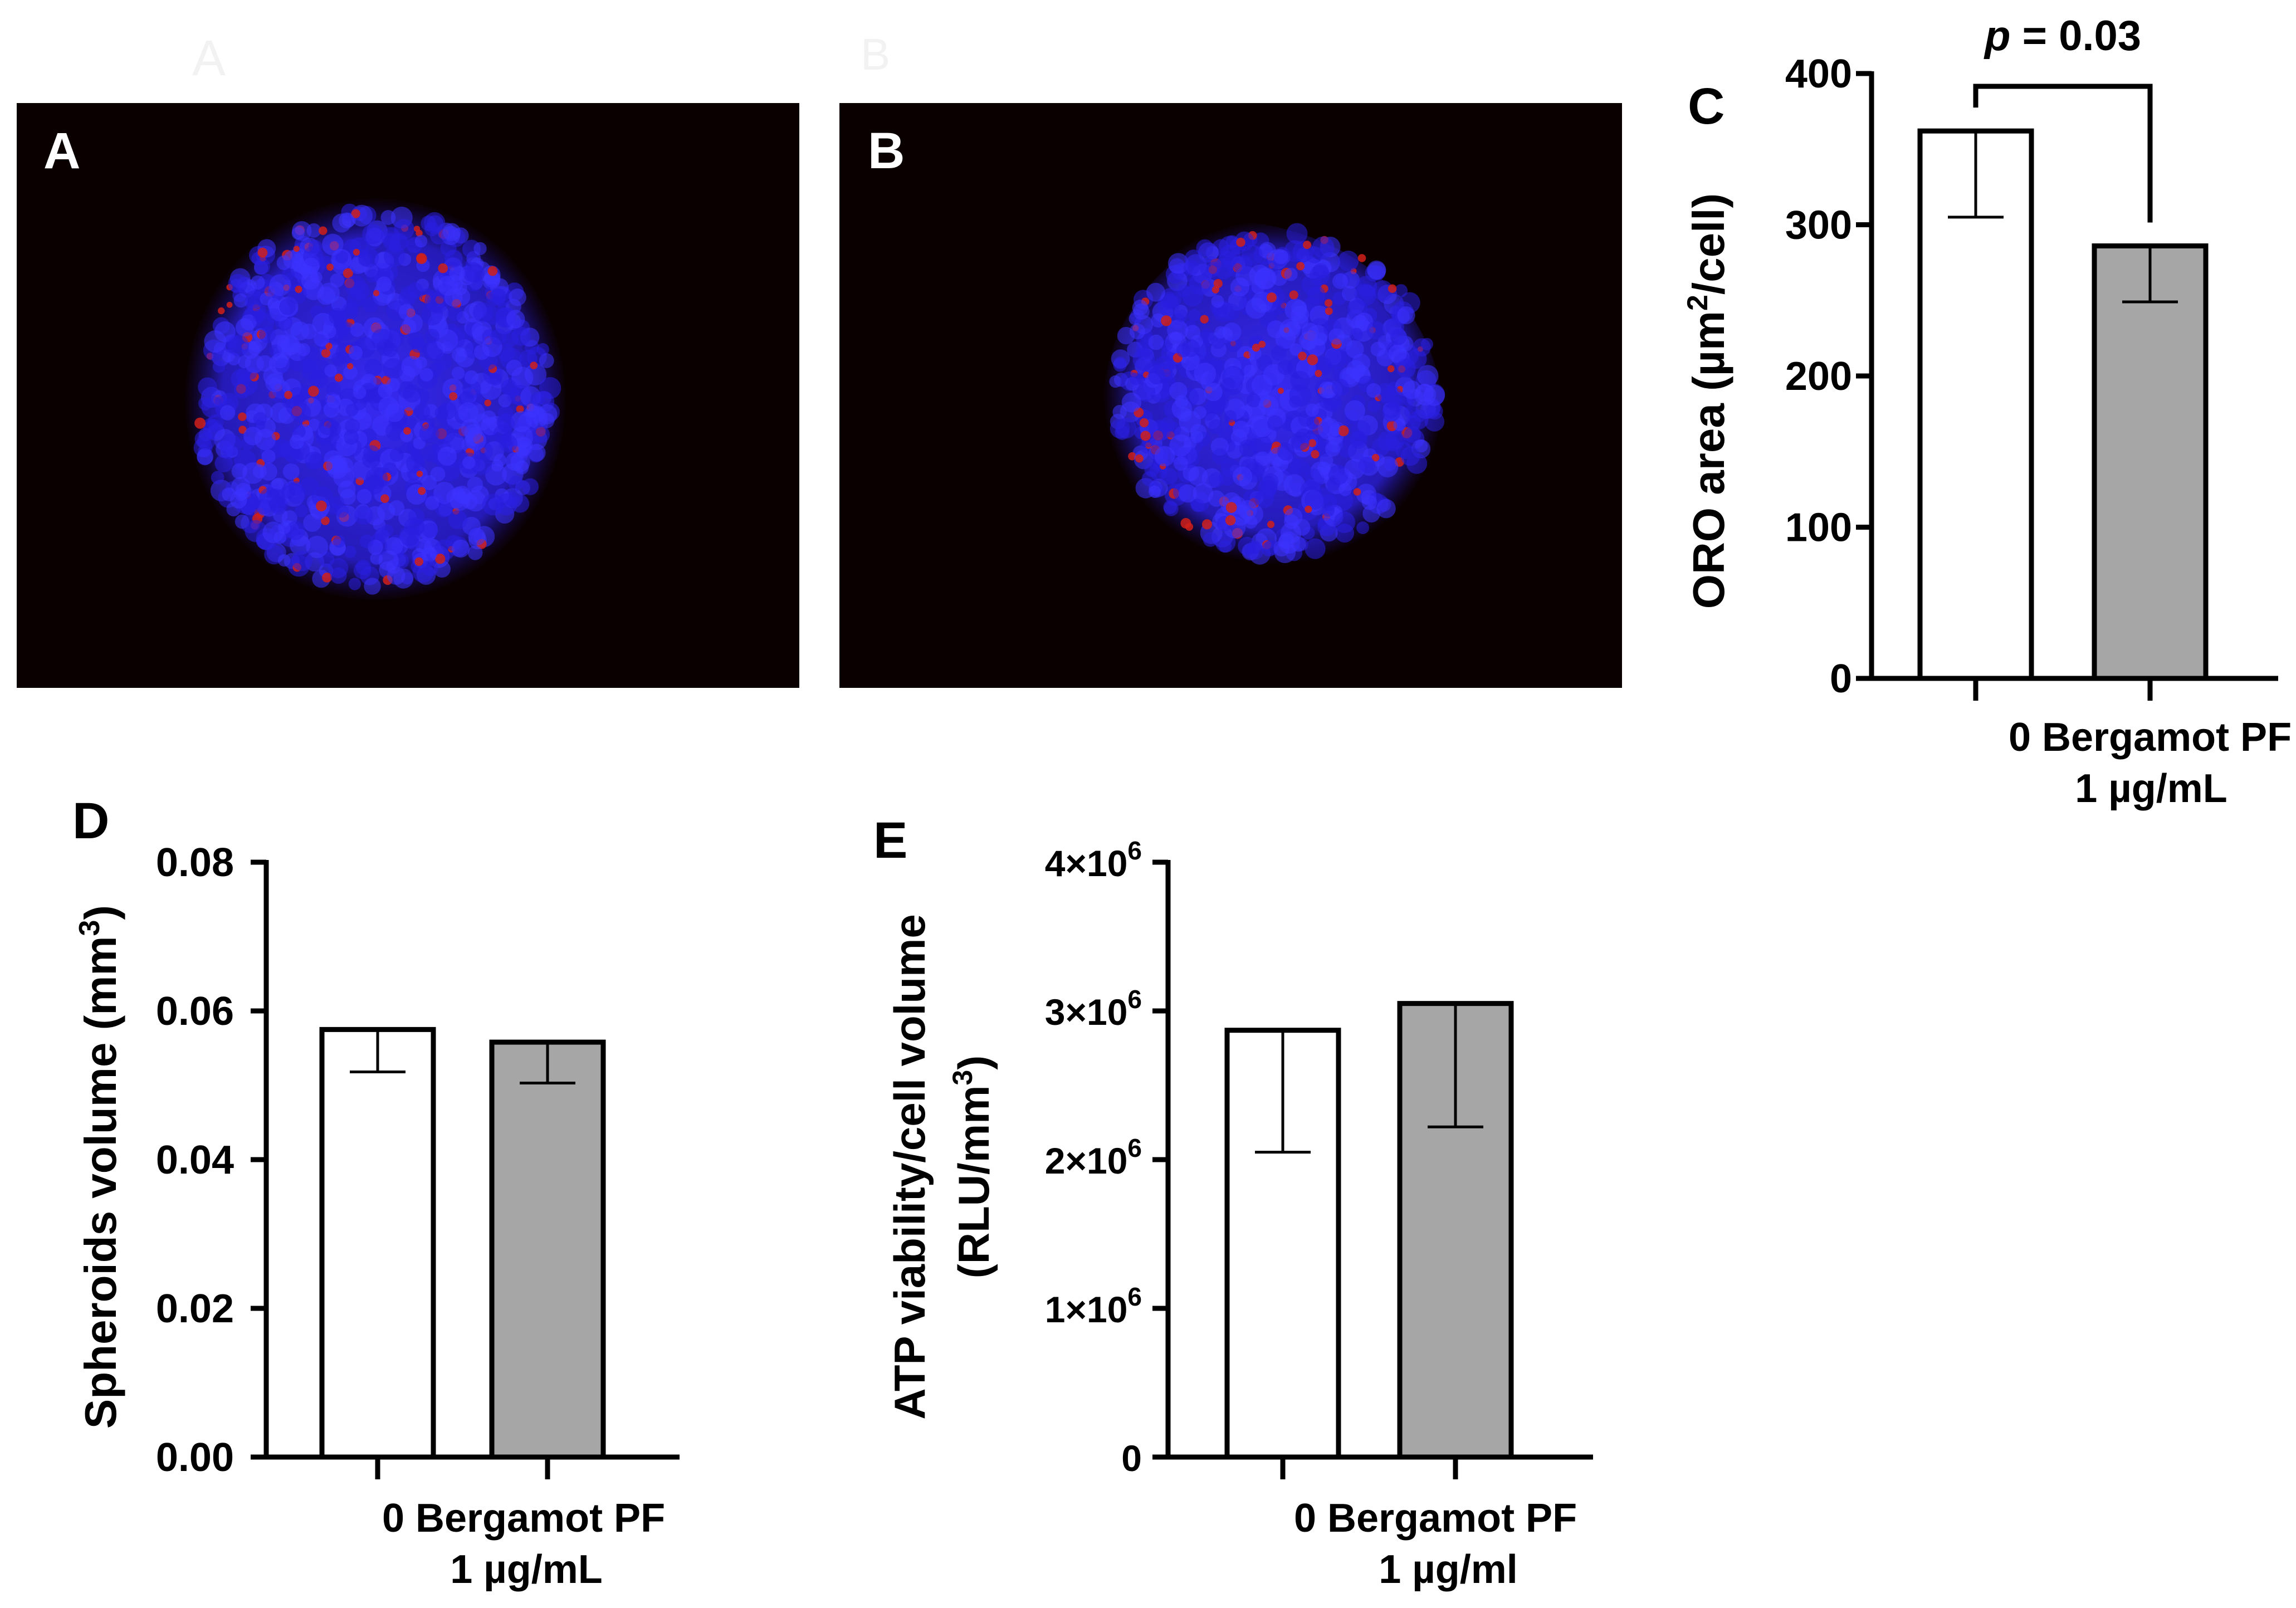  I want to click on ghost-label-a: A, so click(209, 58).